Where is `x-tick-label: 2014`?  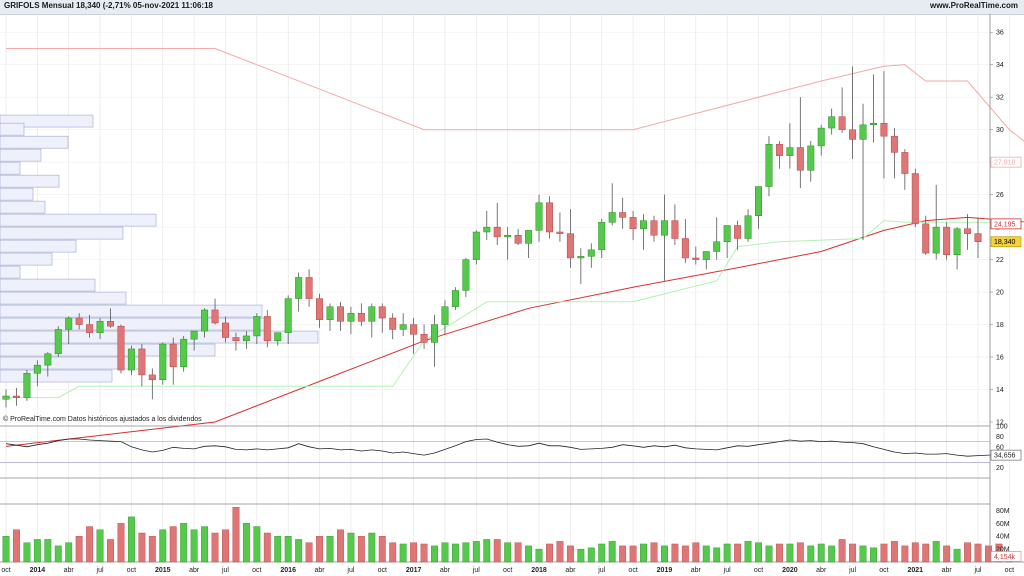
x-tick-label: 2014 is located at coordinates (38, 570).